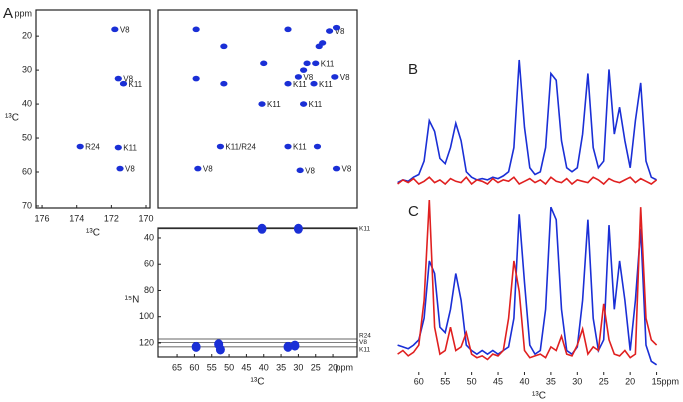  What do you see at coordinates (27, 171) in the screenshot?
I see `y-tick-label: 60` at bounding box center [27, 171].